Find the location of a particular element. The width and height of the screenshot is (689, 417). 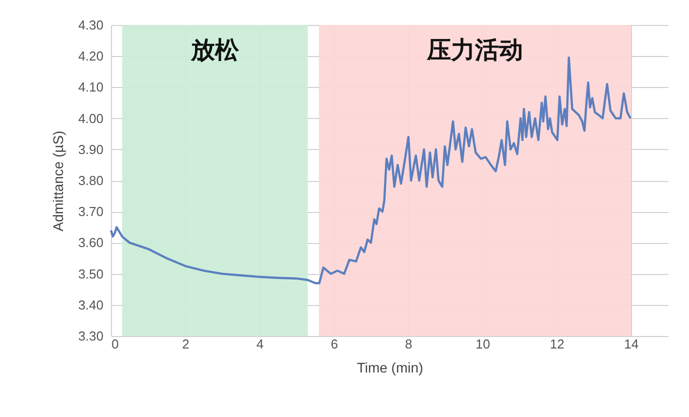

y-tick-label: 3.60 is located at coordinates (91, 242).